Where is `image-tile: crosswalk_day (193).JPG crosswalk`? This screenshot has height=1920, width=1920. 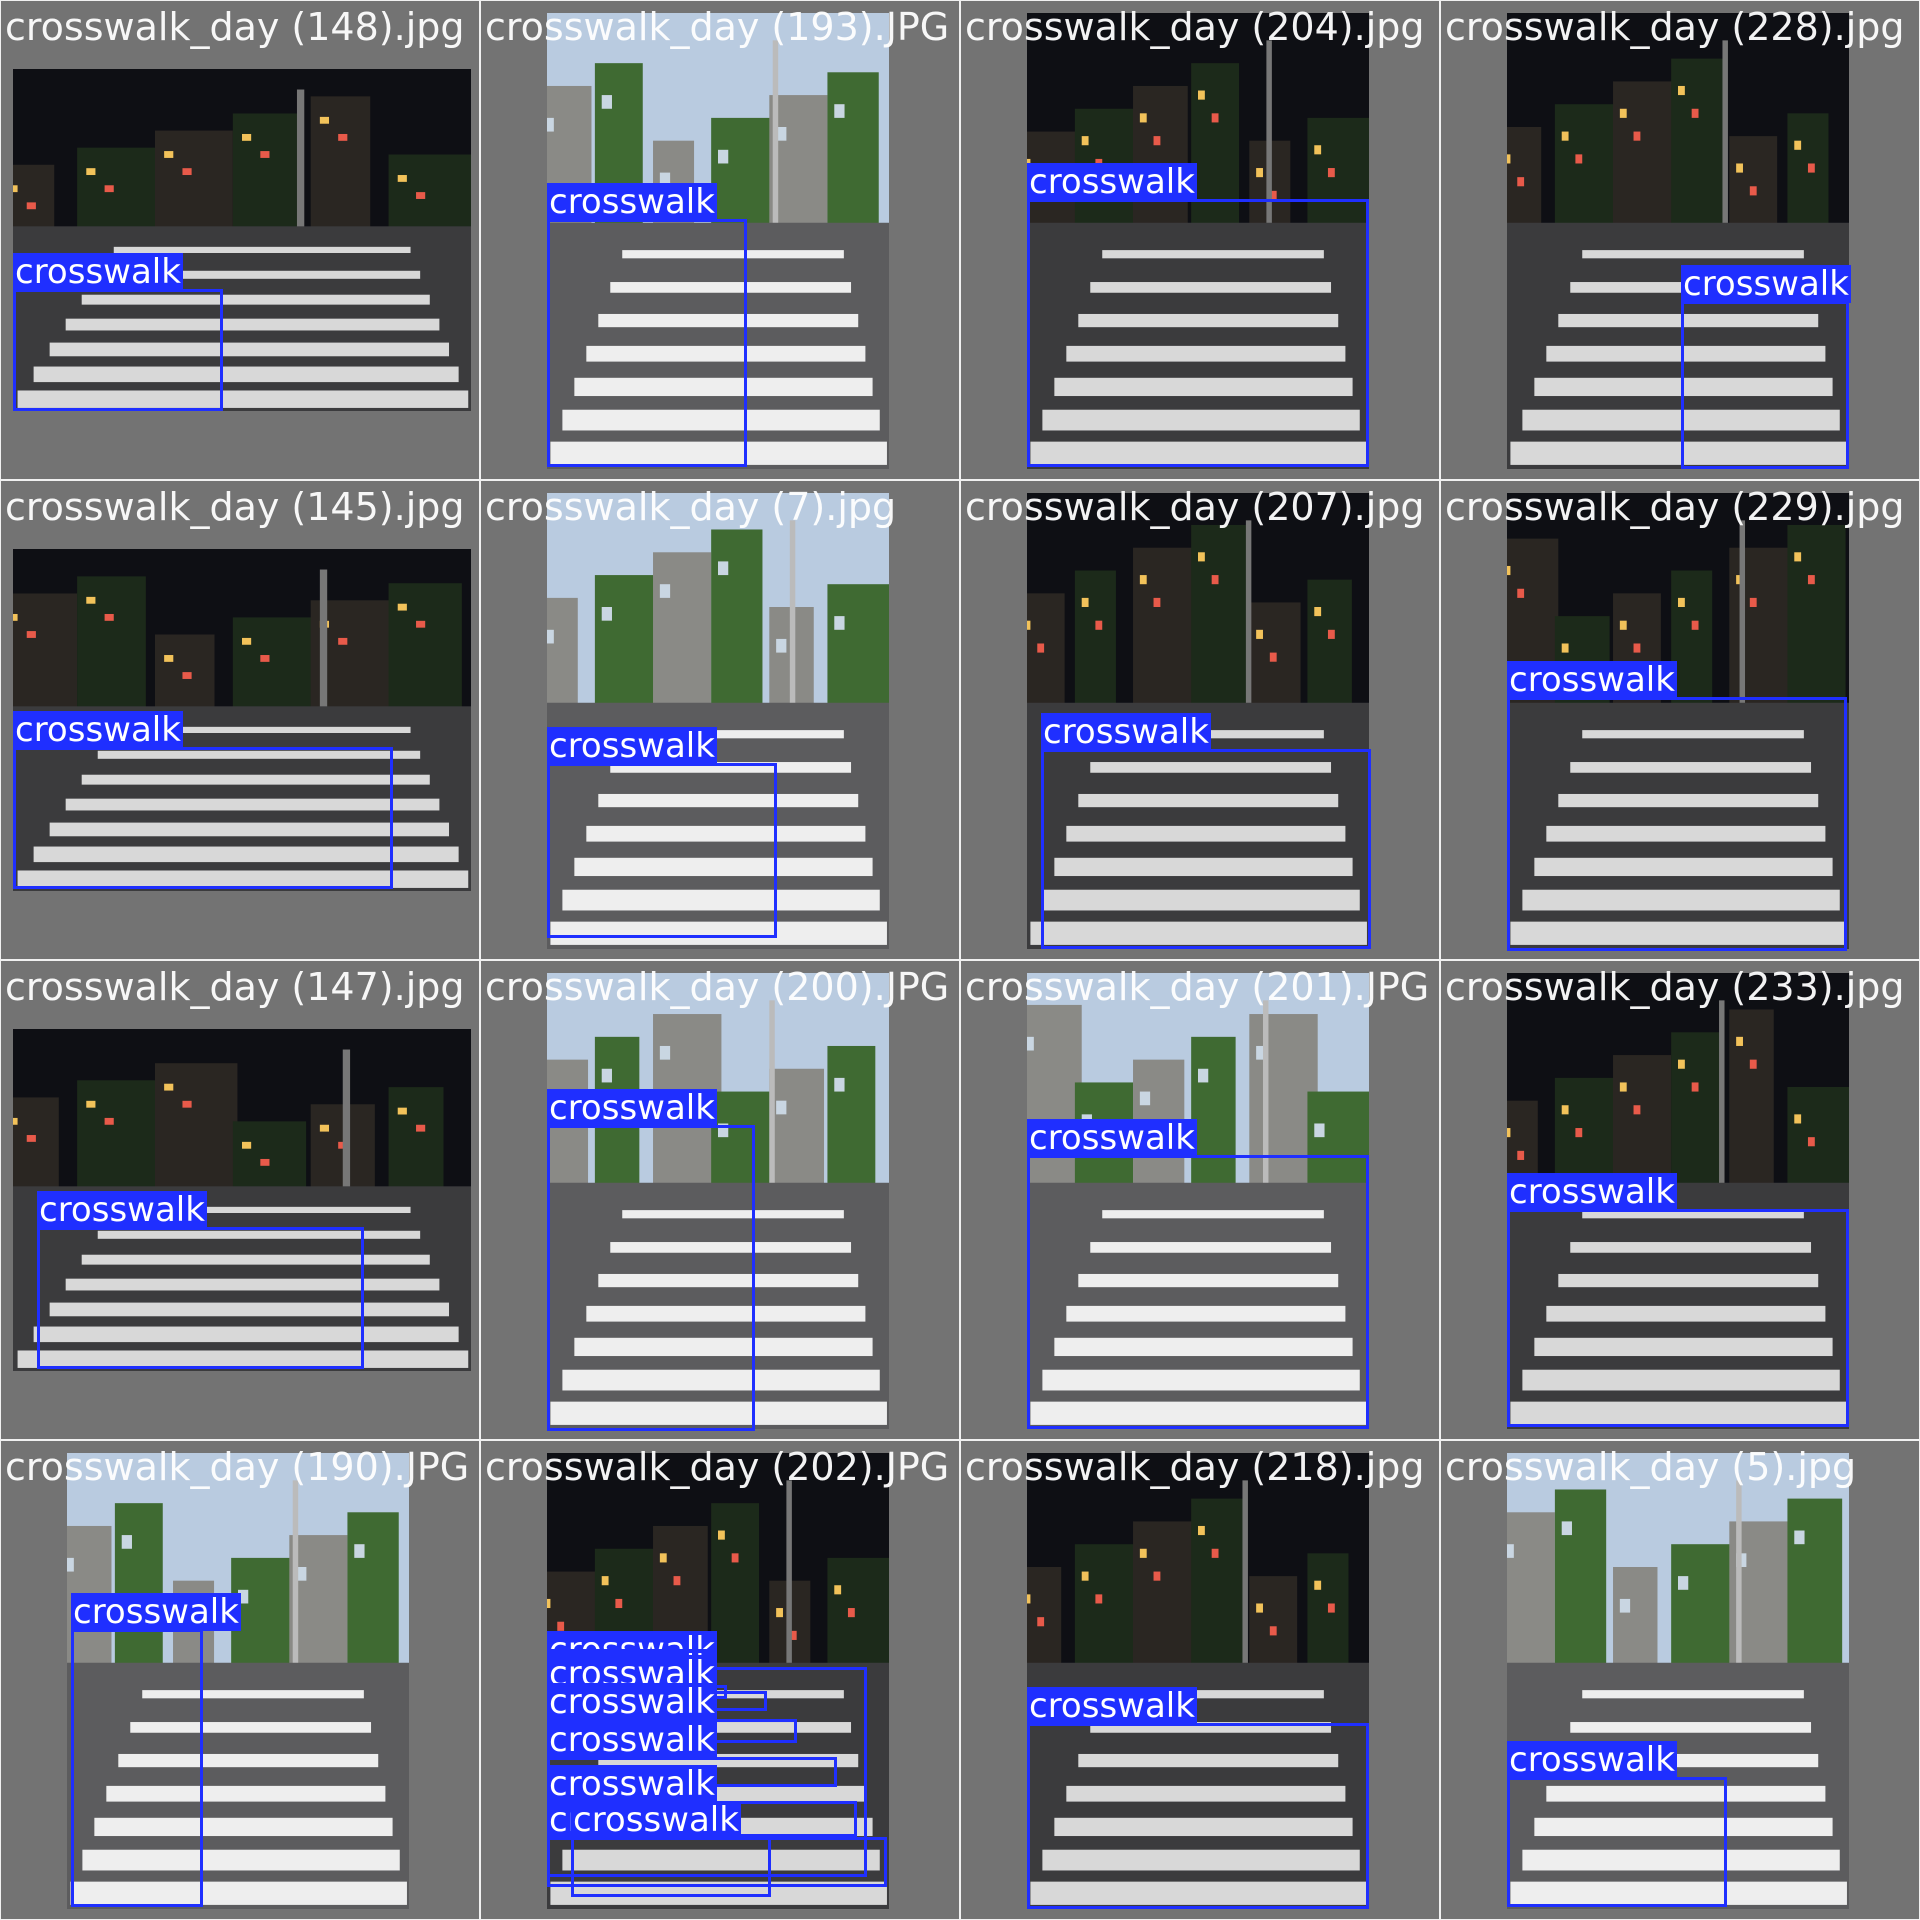 image-tile: crosswalk_day (193).JPG crosswalk is located at coordinates (720, 240).